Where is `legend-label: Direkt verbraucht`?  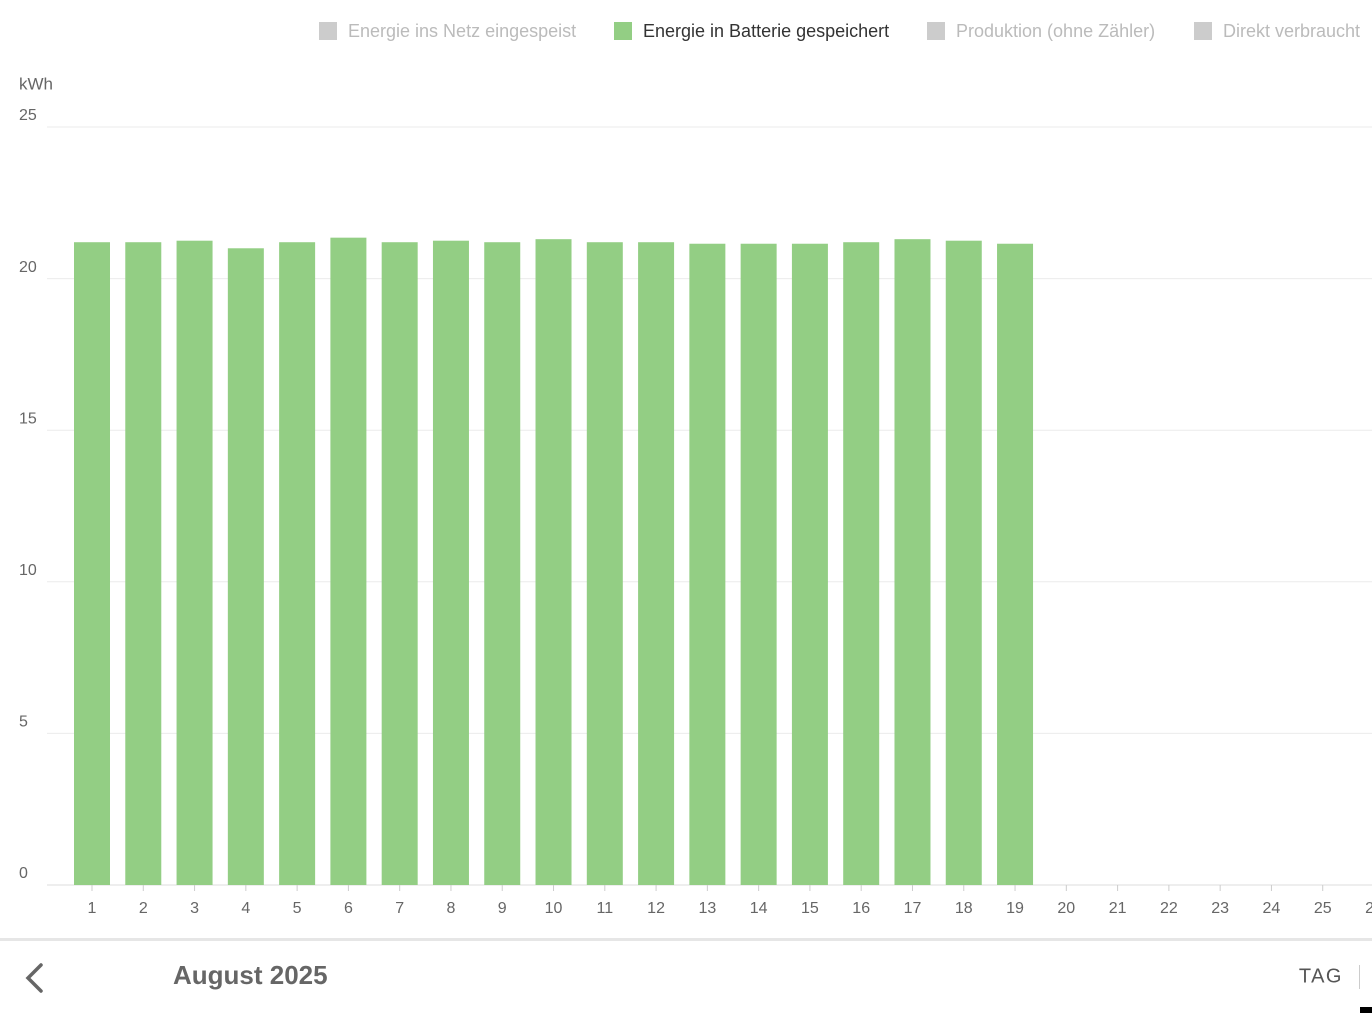
legend-label: Direkt verbraucht is located at coordinates (1291, 31).